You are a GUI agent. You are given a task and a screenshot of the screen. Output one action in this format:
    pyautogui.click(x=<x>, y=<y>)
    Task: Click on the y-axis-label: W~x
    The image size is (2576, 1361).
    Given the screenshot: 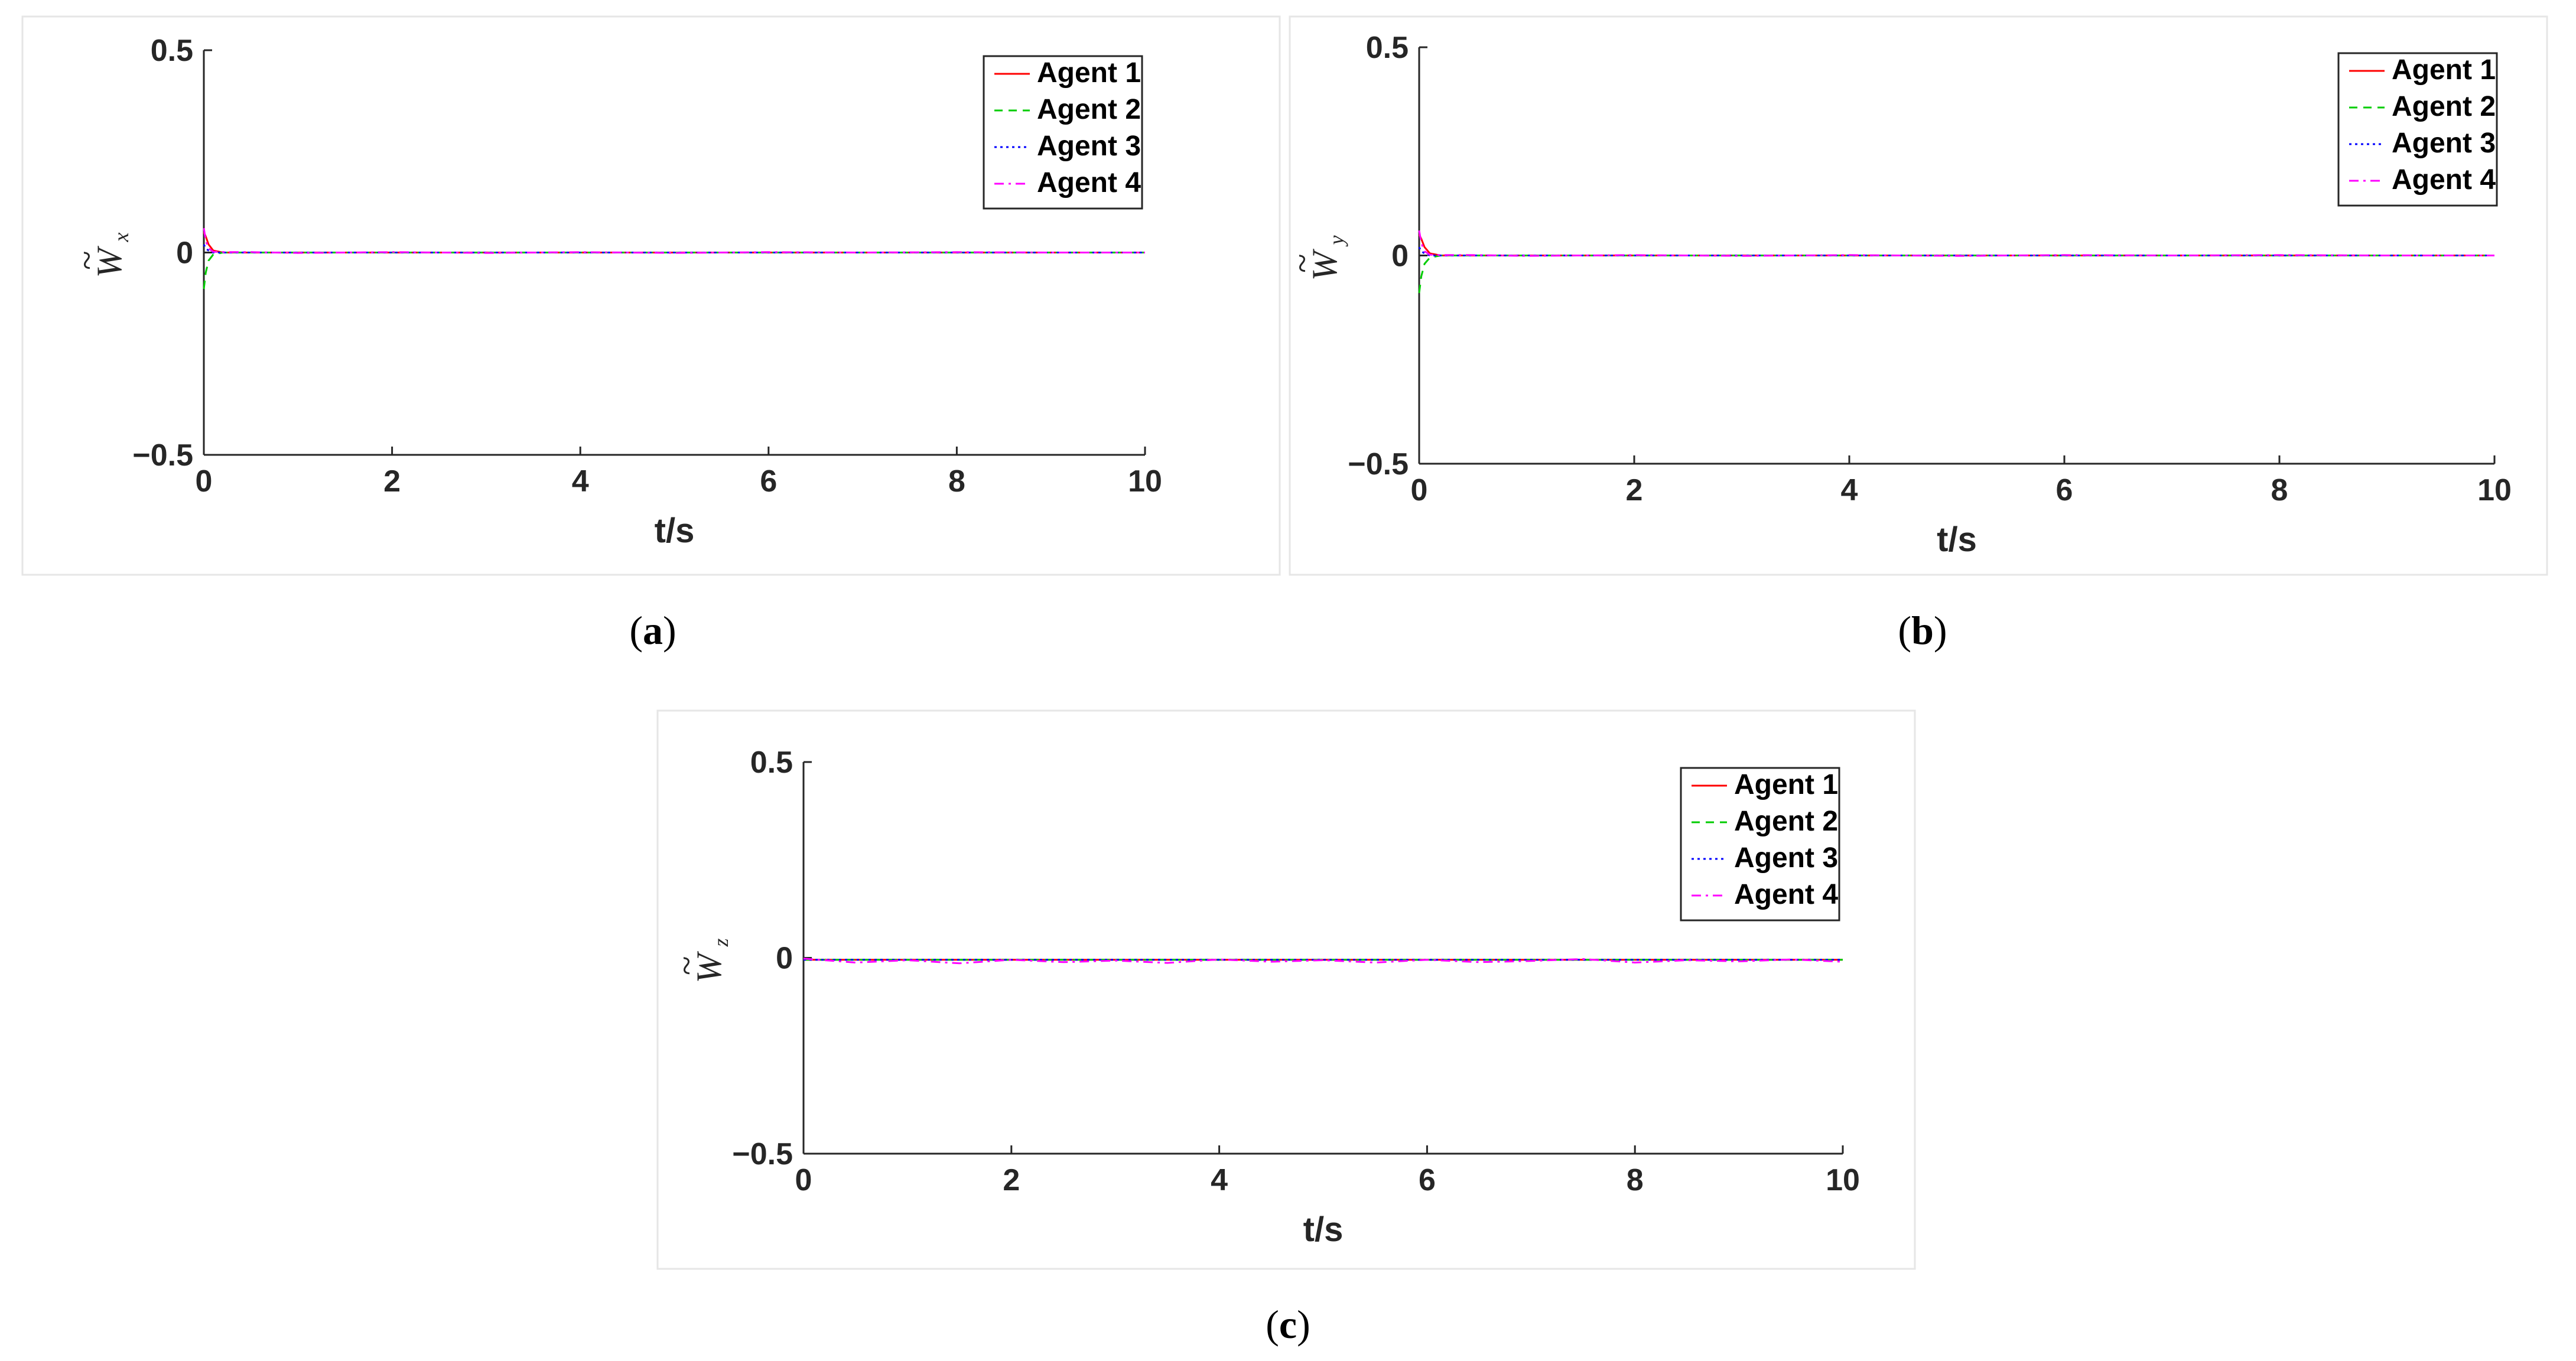 What is the action you would take?
    pyautogui.click(x=100, y=255)
    